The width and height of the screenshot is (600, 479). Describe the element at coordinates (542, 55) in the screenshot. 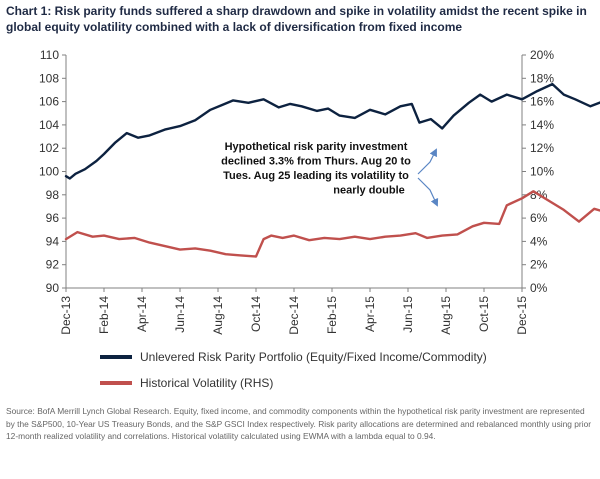

I see `y-right-tick-label: 20%` at that location.